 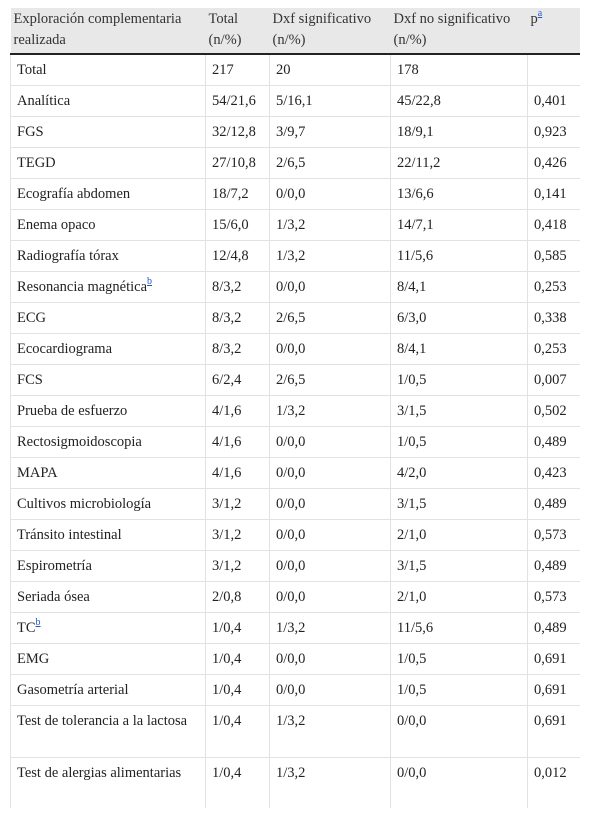 What do you see at coordinates (459, 194) in the screenshot?
I see `cell-dxf-no-significativo: 13/6,6` at bounding box center [459, 194].